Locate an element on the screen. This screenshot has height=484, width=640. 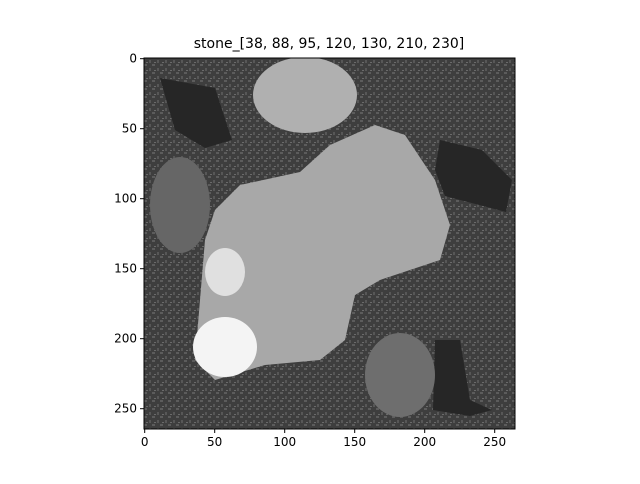
x-tick-label: 0 is located at coordinates (145, 442).